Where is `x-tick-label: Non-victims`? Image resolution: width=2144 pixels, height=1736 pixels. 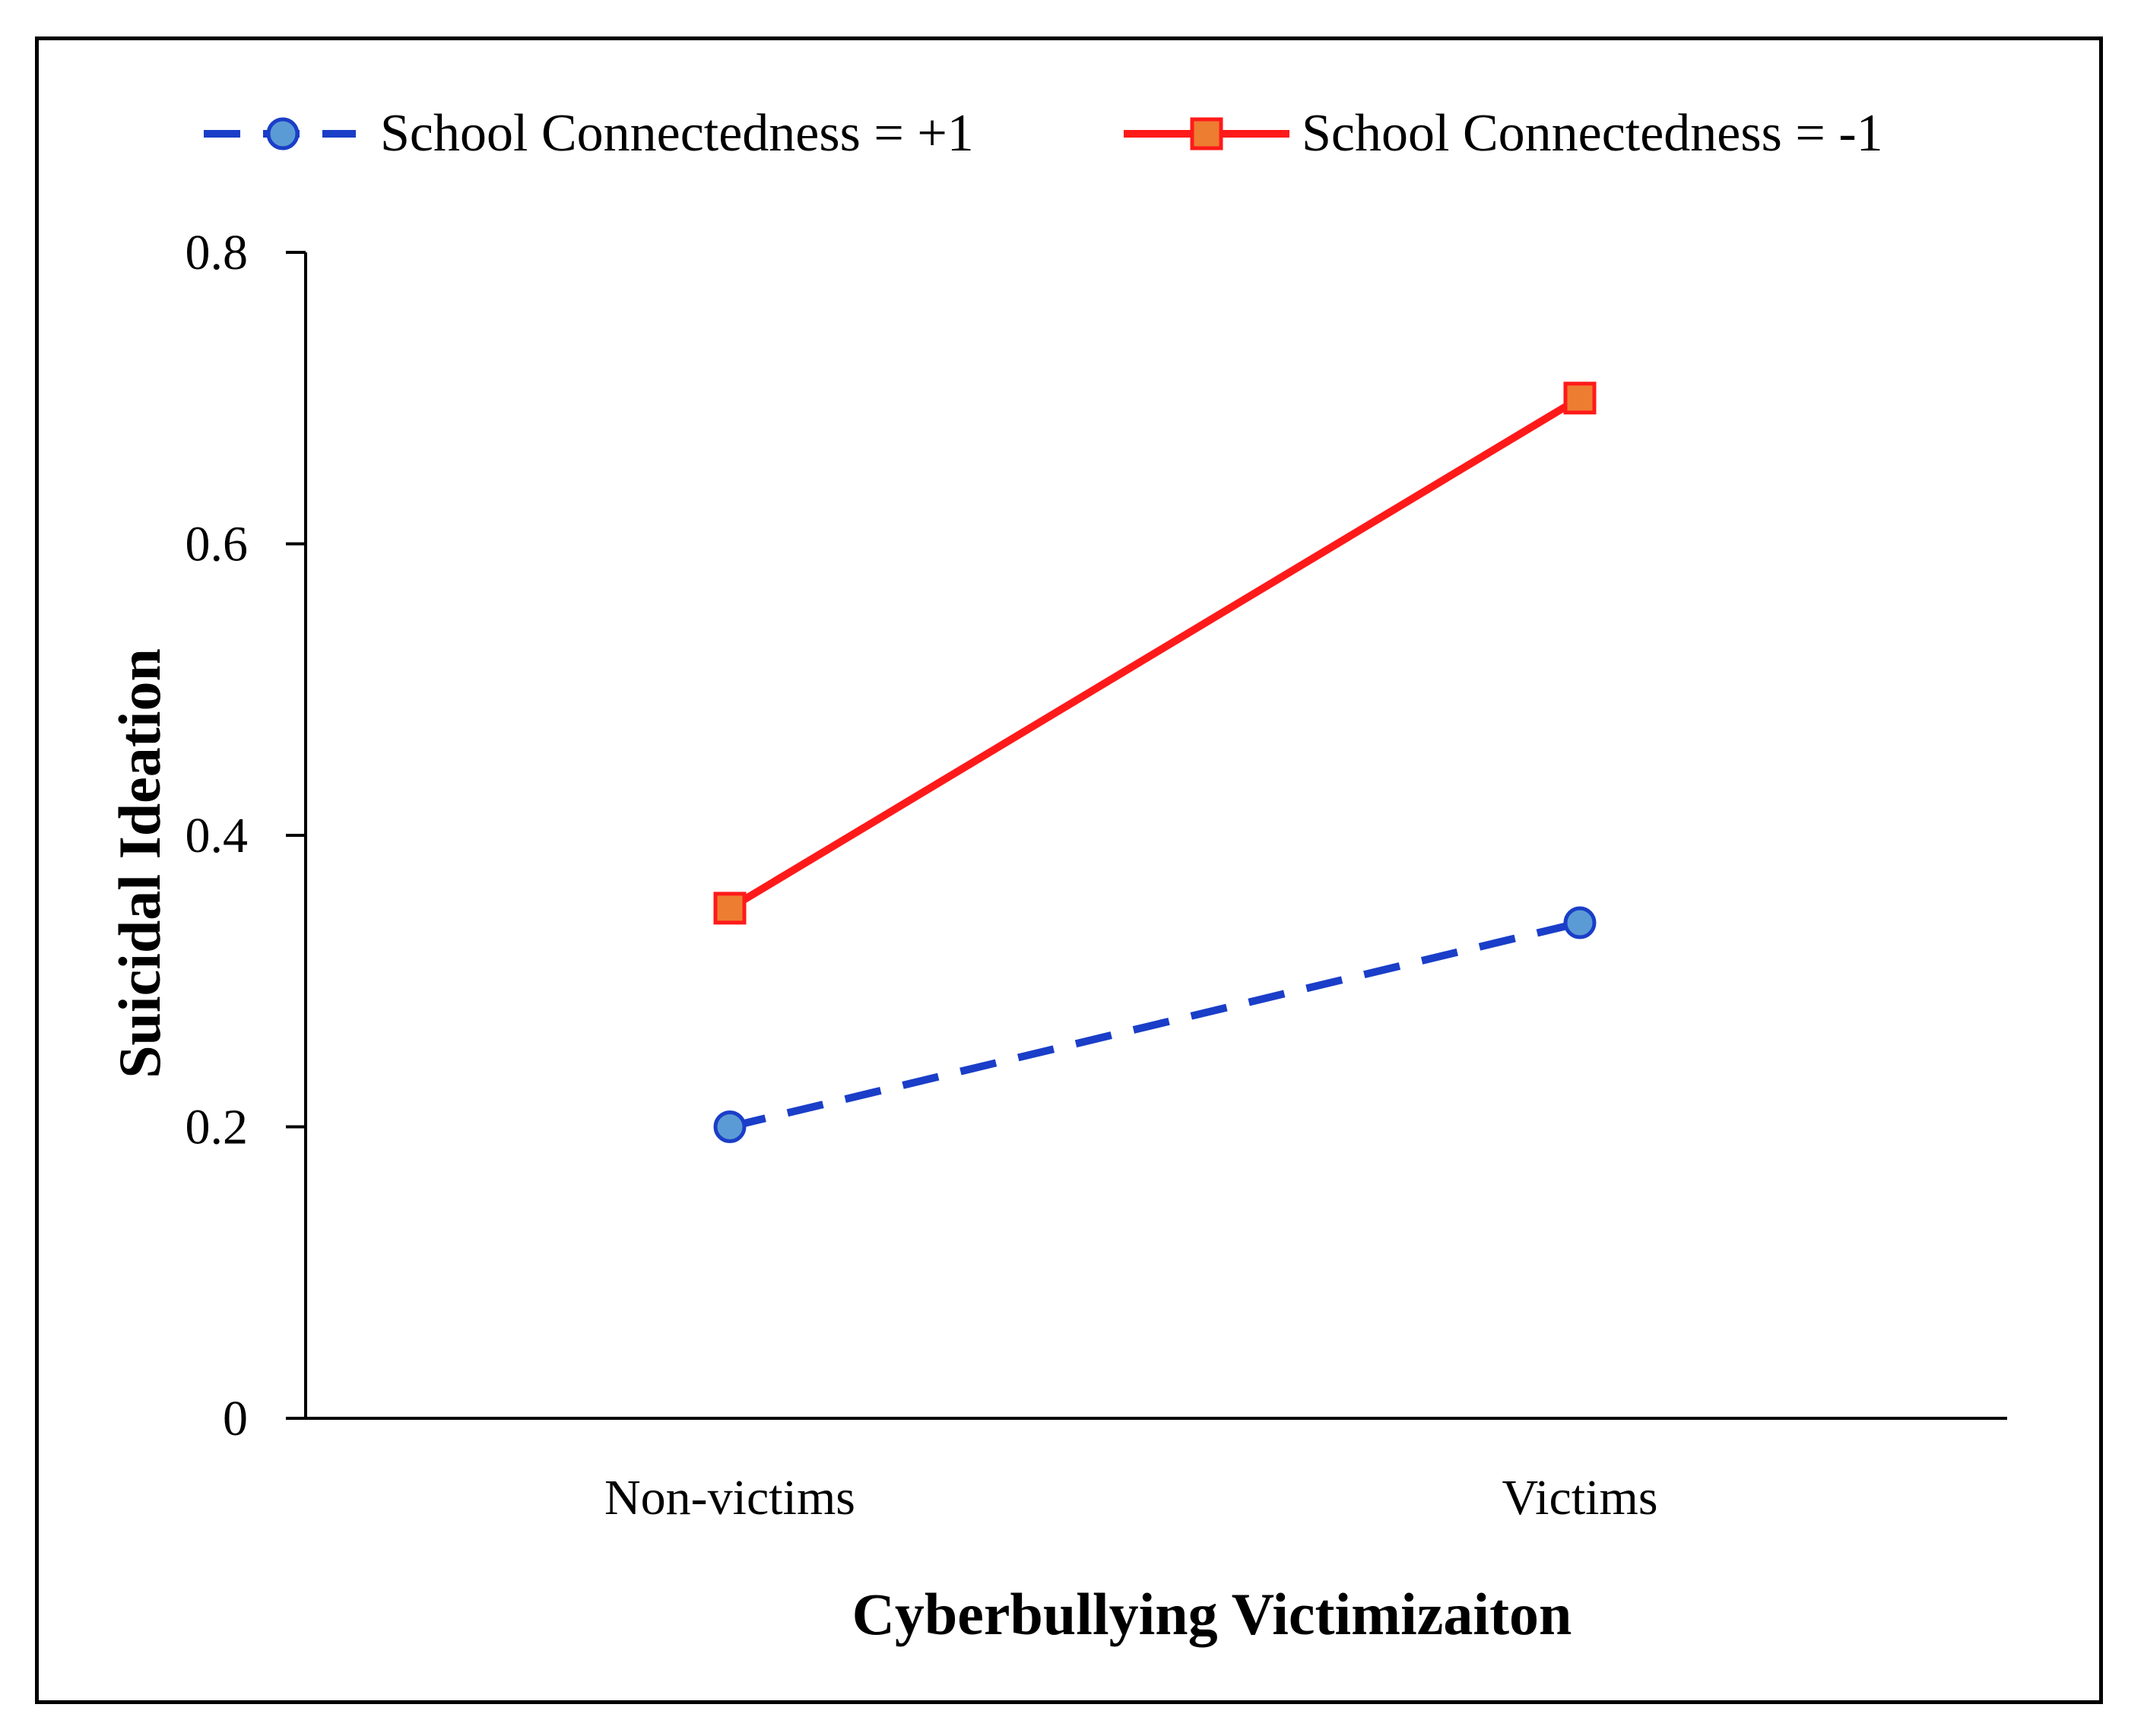
x-tick-label: Non-victims is located at coordinates (729, 1497).